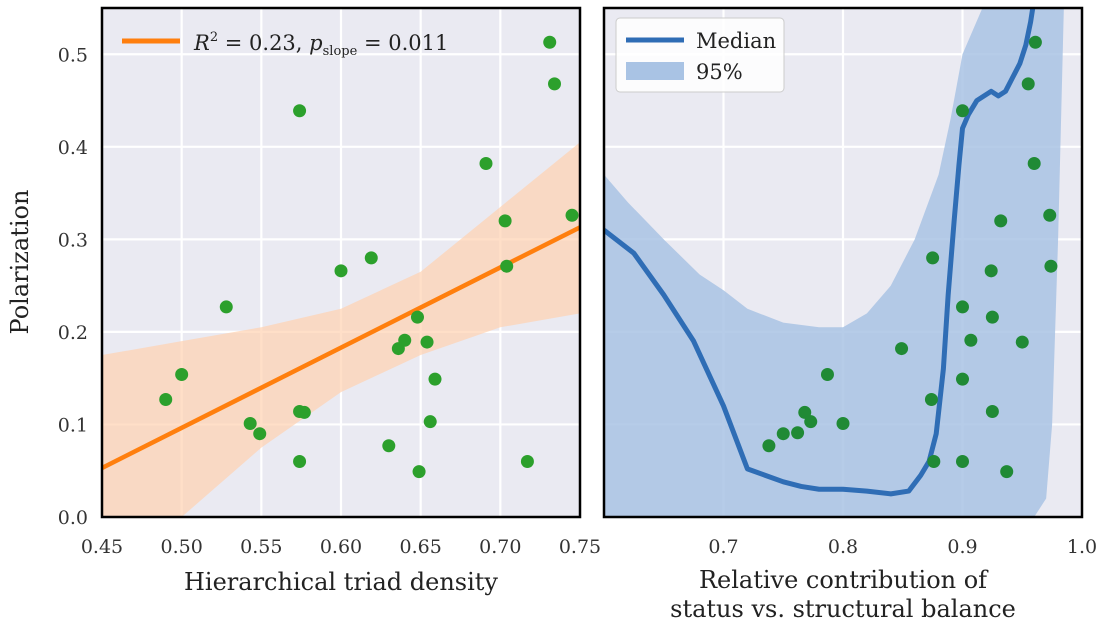  What do you see at coordinates (102, 547) in the screenshot?
I see `left-x-tick-label: 0.45` at bounding box center [102, 547].